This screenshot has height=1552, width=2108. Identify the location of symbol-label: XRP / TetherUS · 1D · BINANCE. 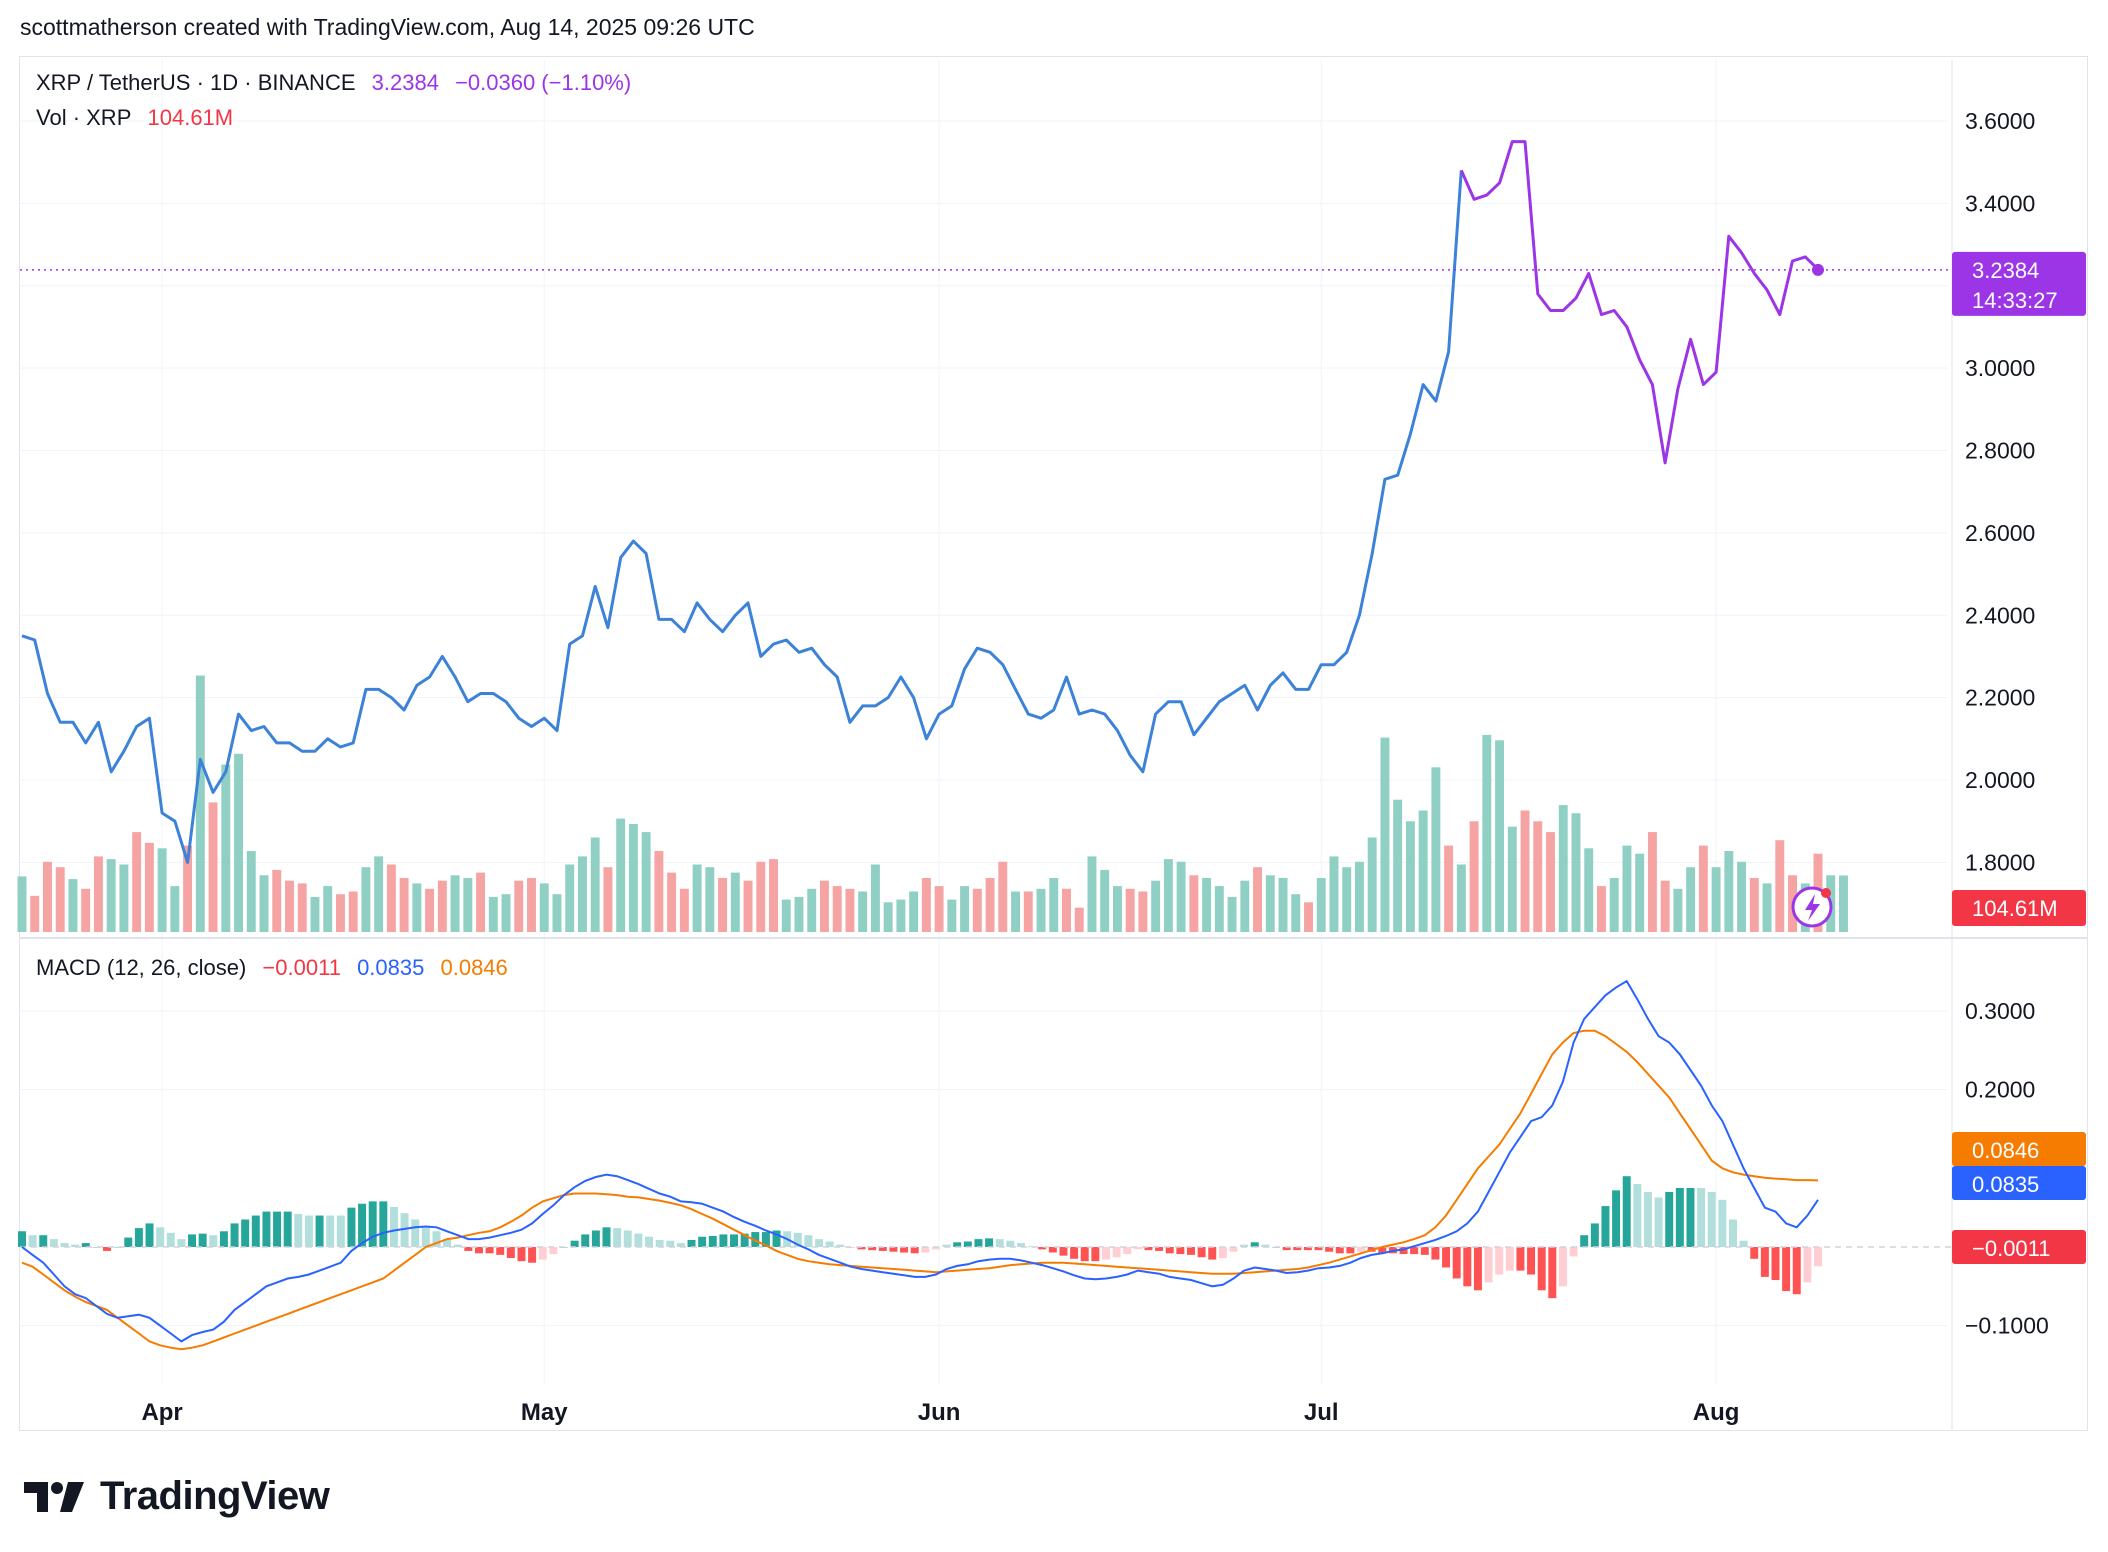
(196, 82).